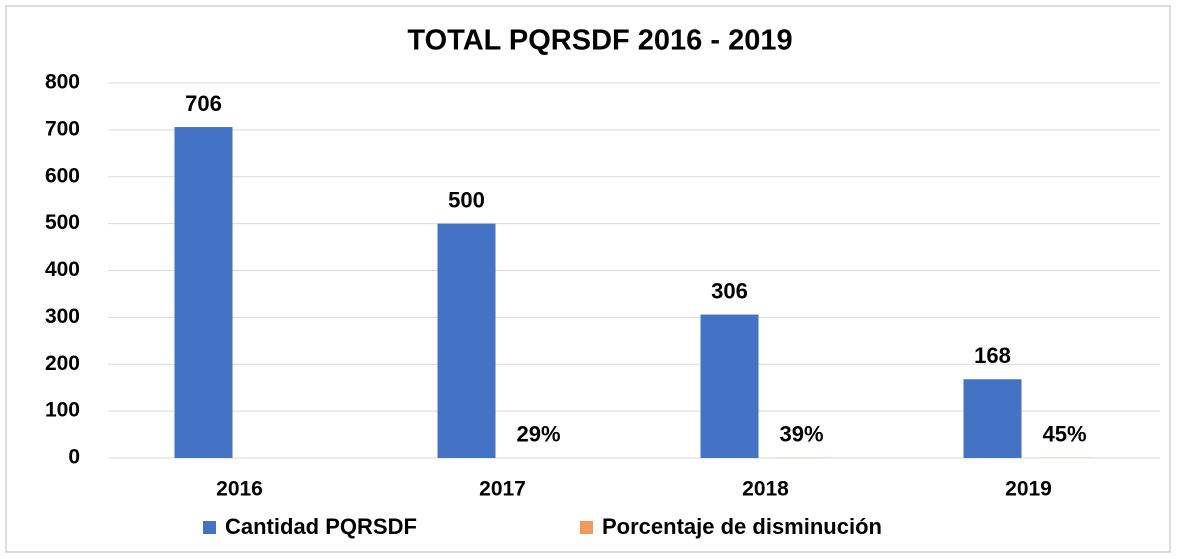 The height and width of the screenshot is (559, 1177). I want to click on data-label: 45%, so click(1064, 434).